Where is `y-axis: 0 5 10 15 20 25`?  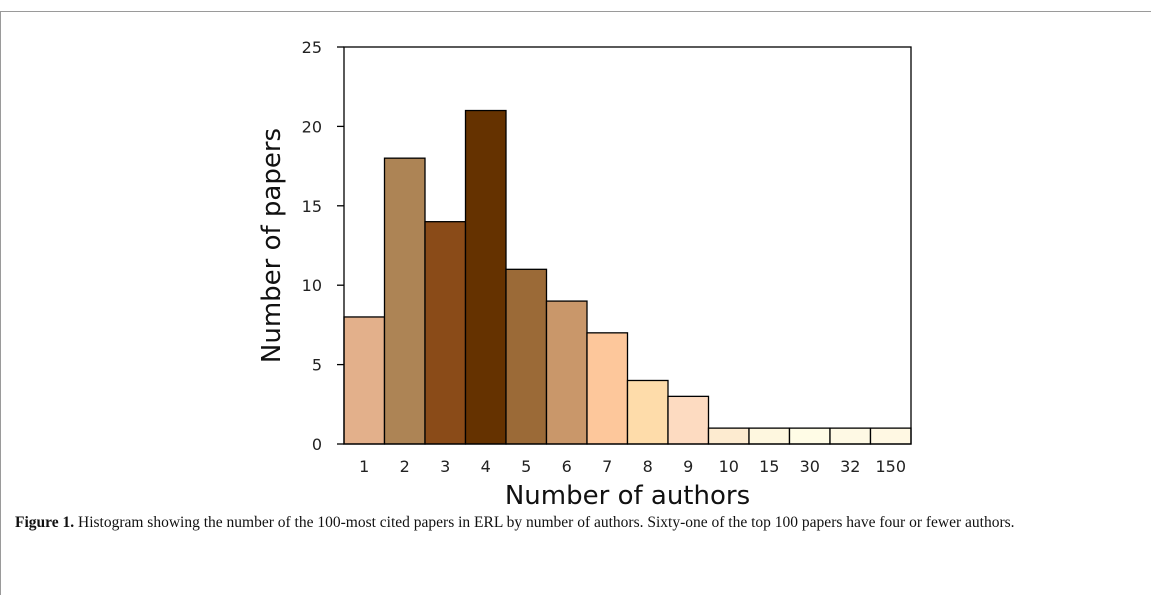
y-axis: 0 5 10 15 20 25 is located at coordinates (323, 246).